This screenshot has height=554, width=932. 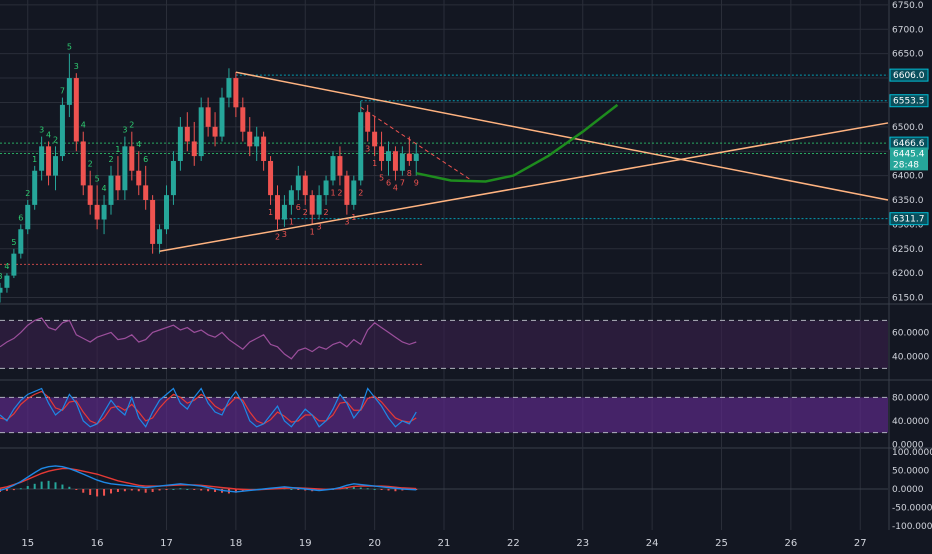 I want to click on td-count-red: 4, so click(x=395, y=187).